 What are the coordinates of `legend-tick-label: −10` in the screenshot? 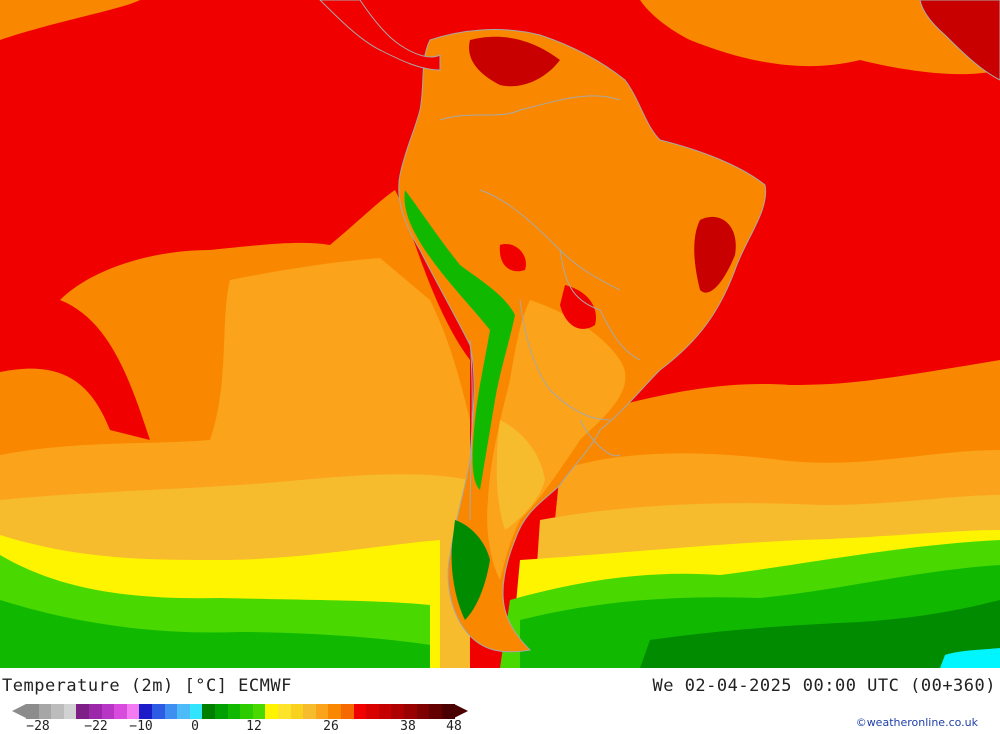 It's located at (141, 726).